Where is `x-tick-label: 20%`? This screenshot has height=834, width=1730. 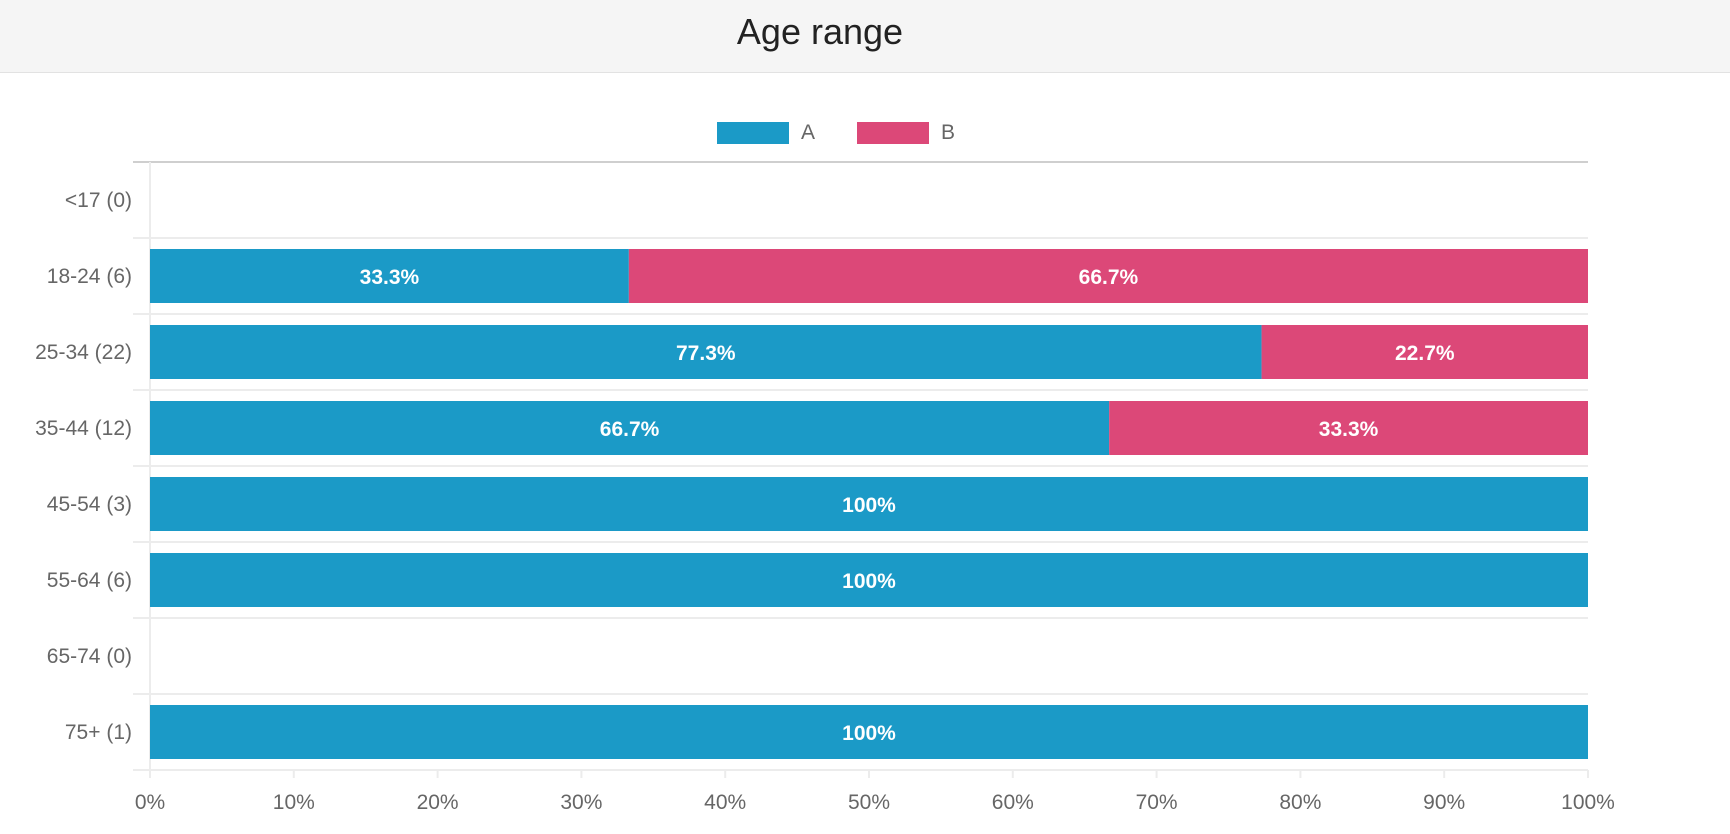
x-tick-label: 20% is located at coordinates (438, 802).